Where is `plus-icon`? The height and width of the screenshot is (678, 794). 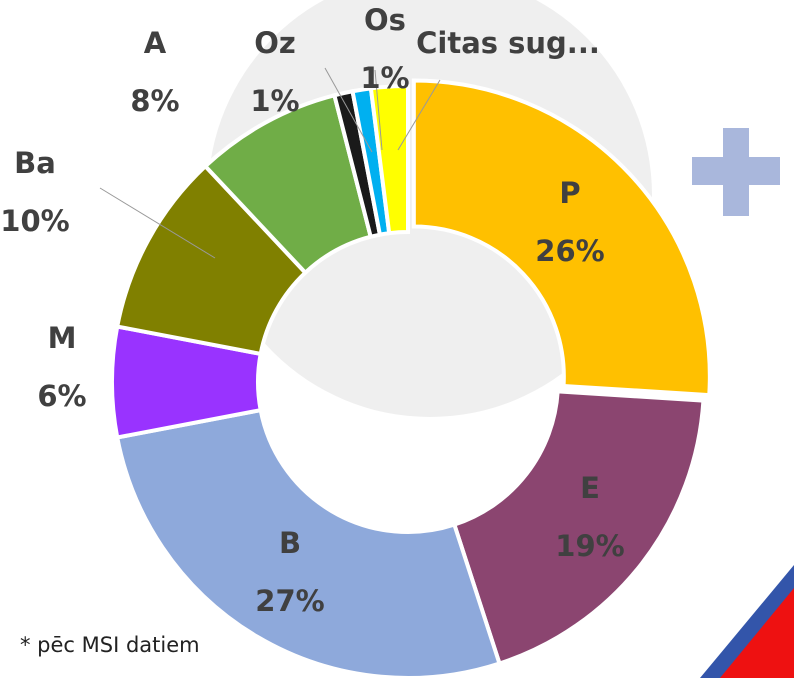
plus-icon is located at coordinates (736, 172).